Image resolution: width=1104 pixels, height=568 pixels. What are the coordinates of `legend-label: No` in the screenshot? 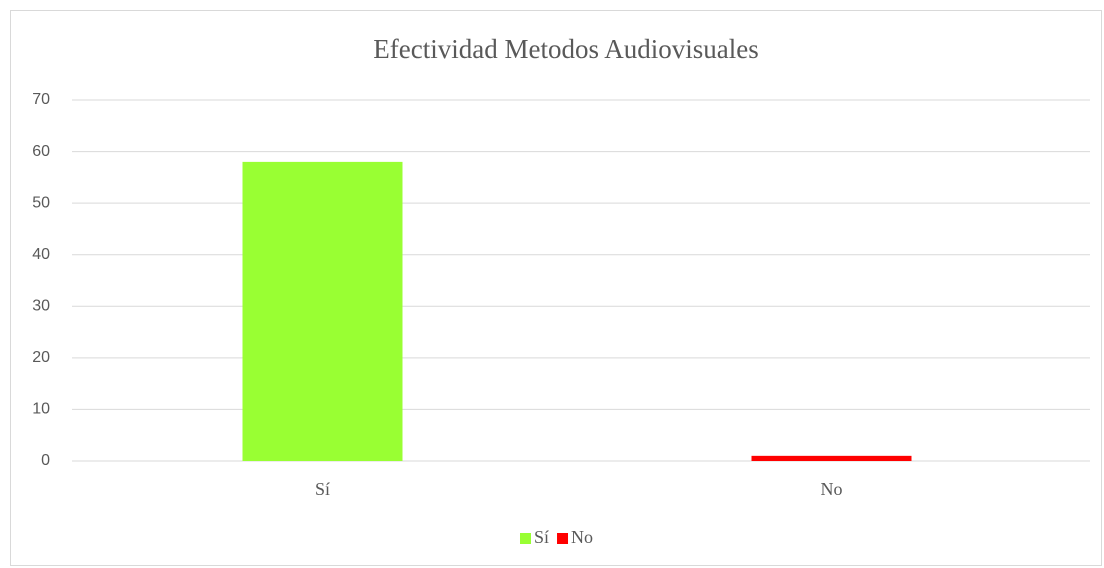 It's located at (582, 537).